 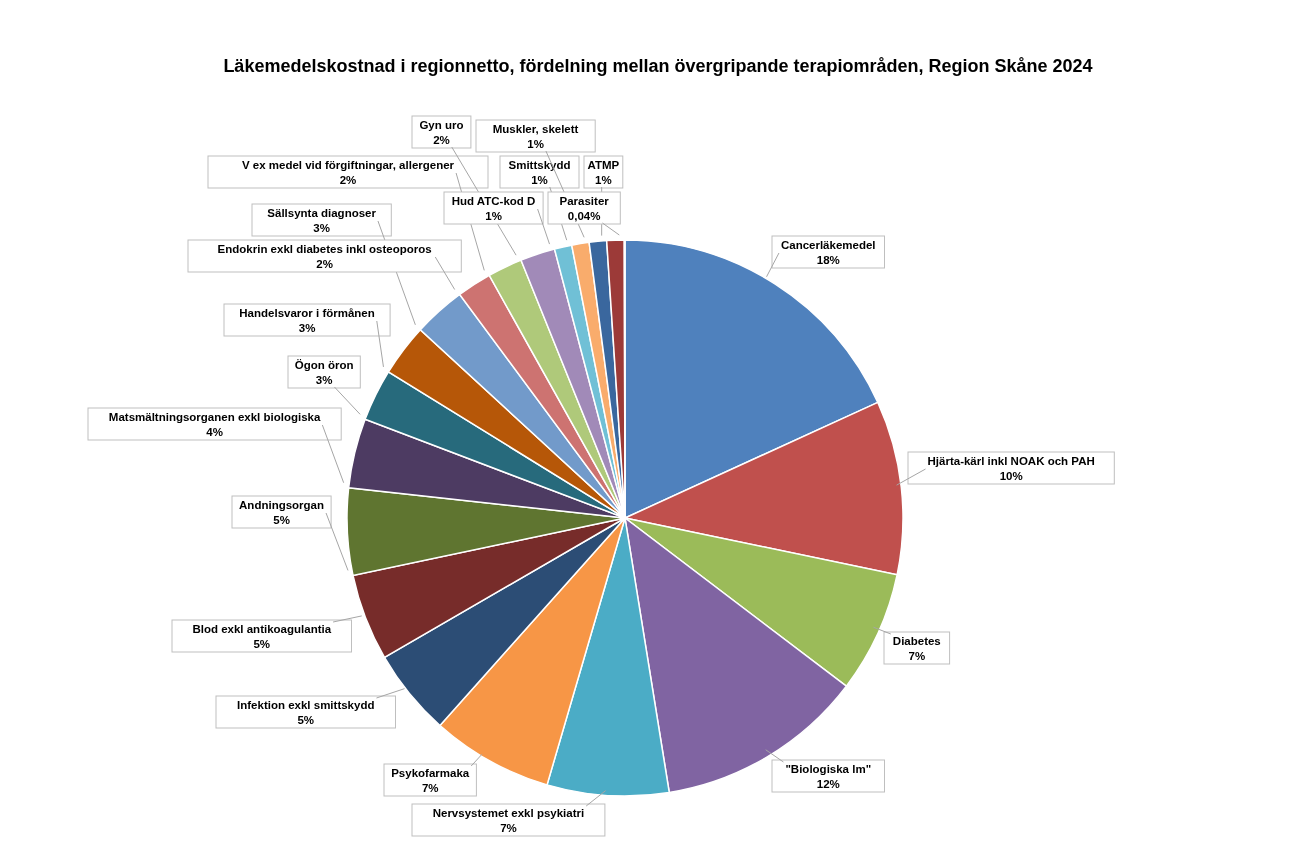 I want to click on slice-label: "Biologiska lm", so click(x=828, y=769).